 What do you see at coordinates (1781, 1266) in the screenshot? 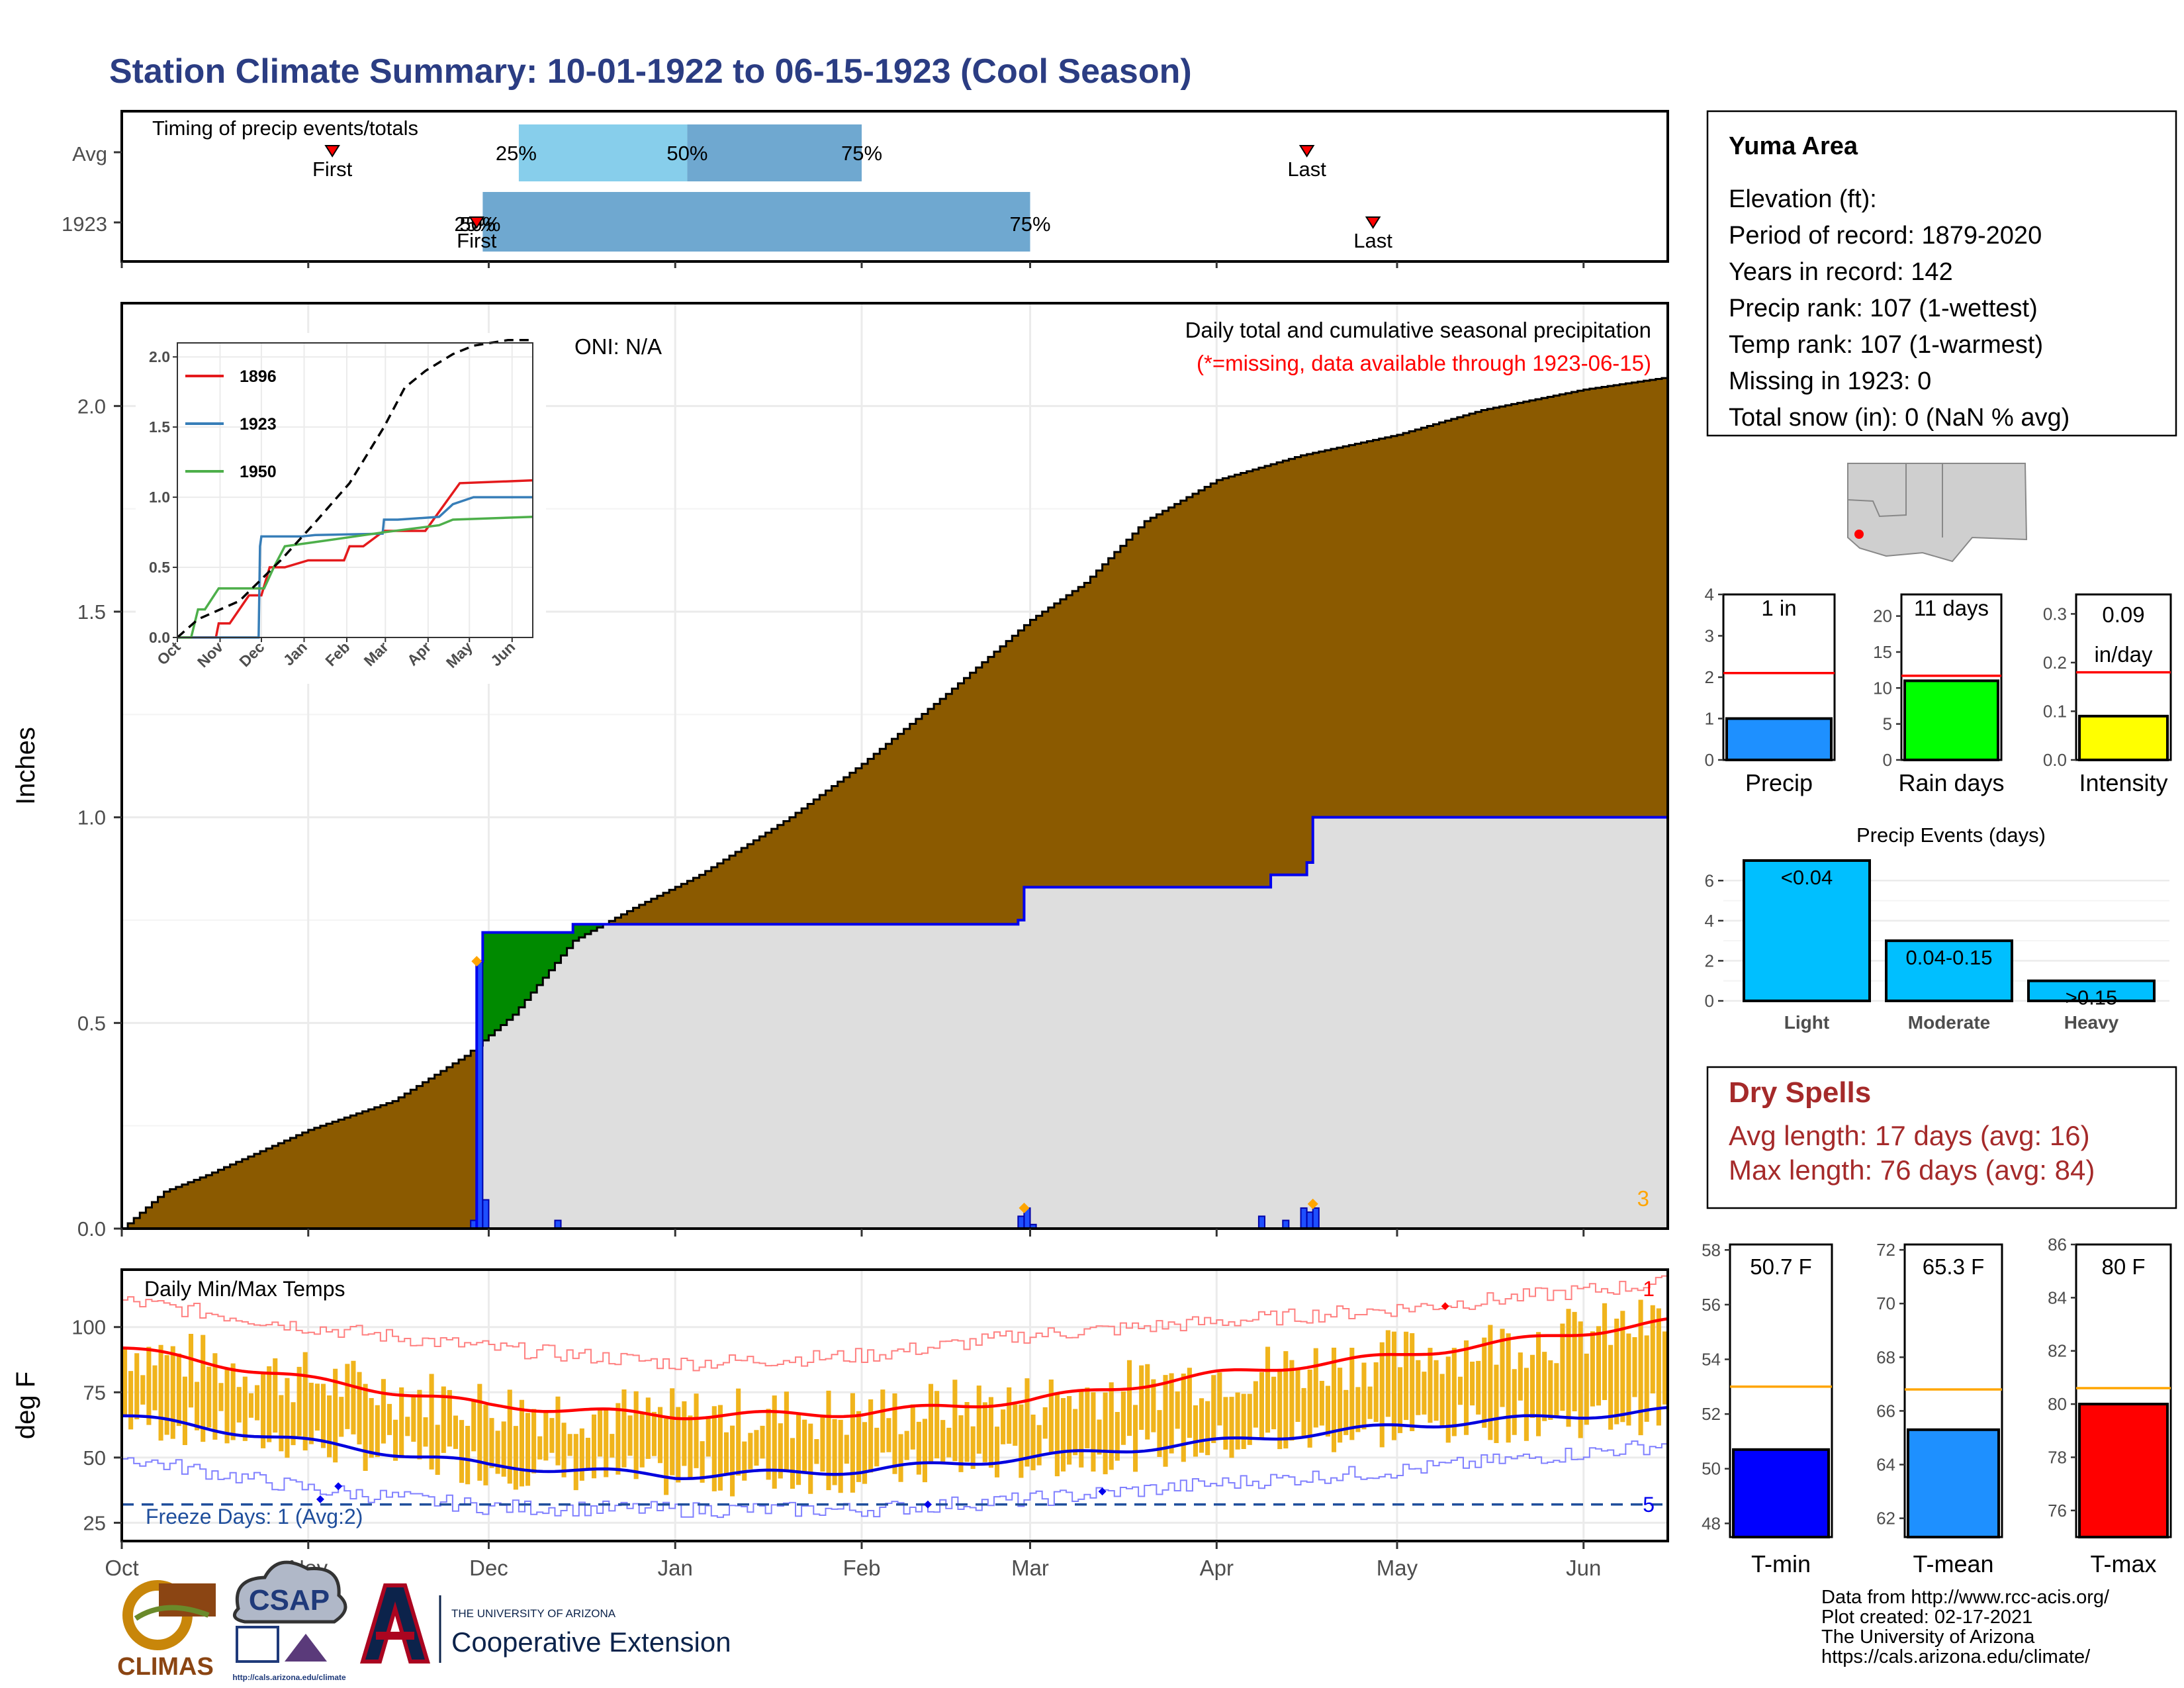
I see `tmin-gauge-value-label: 50.7 F` at bounding box center [1781, 1266].